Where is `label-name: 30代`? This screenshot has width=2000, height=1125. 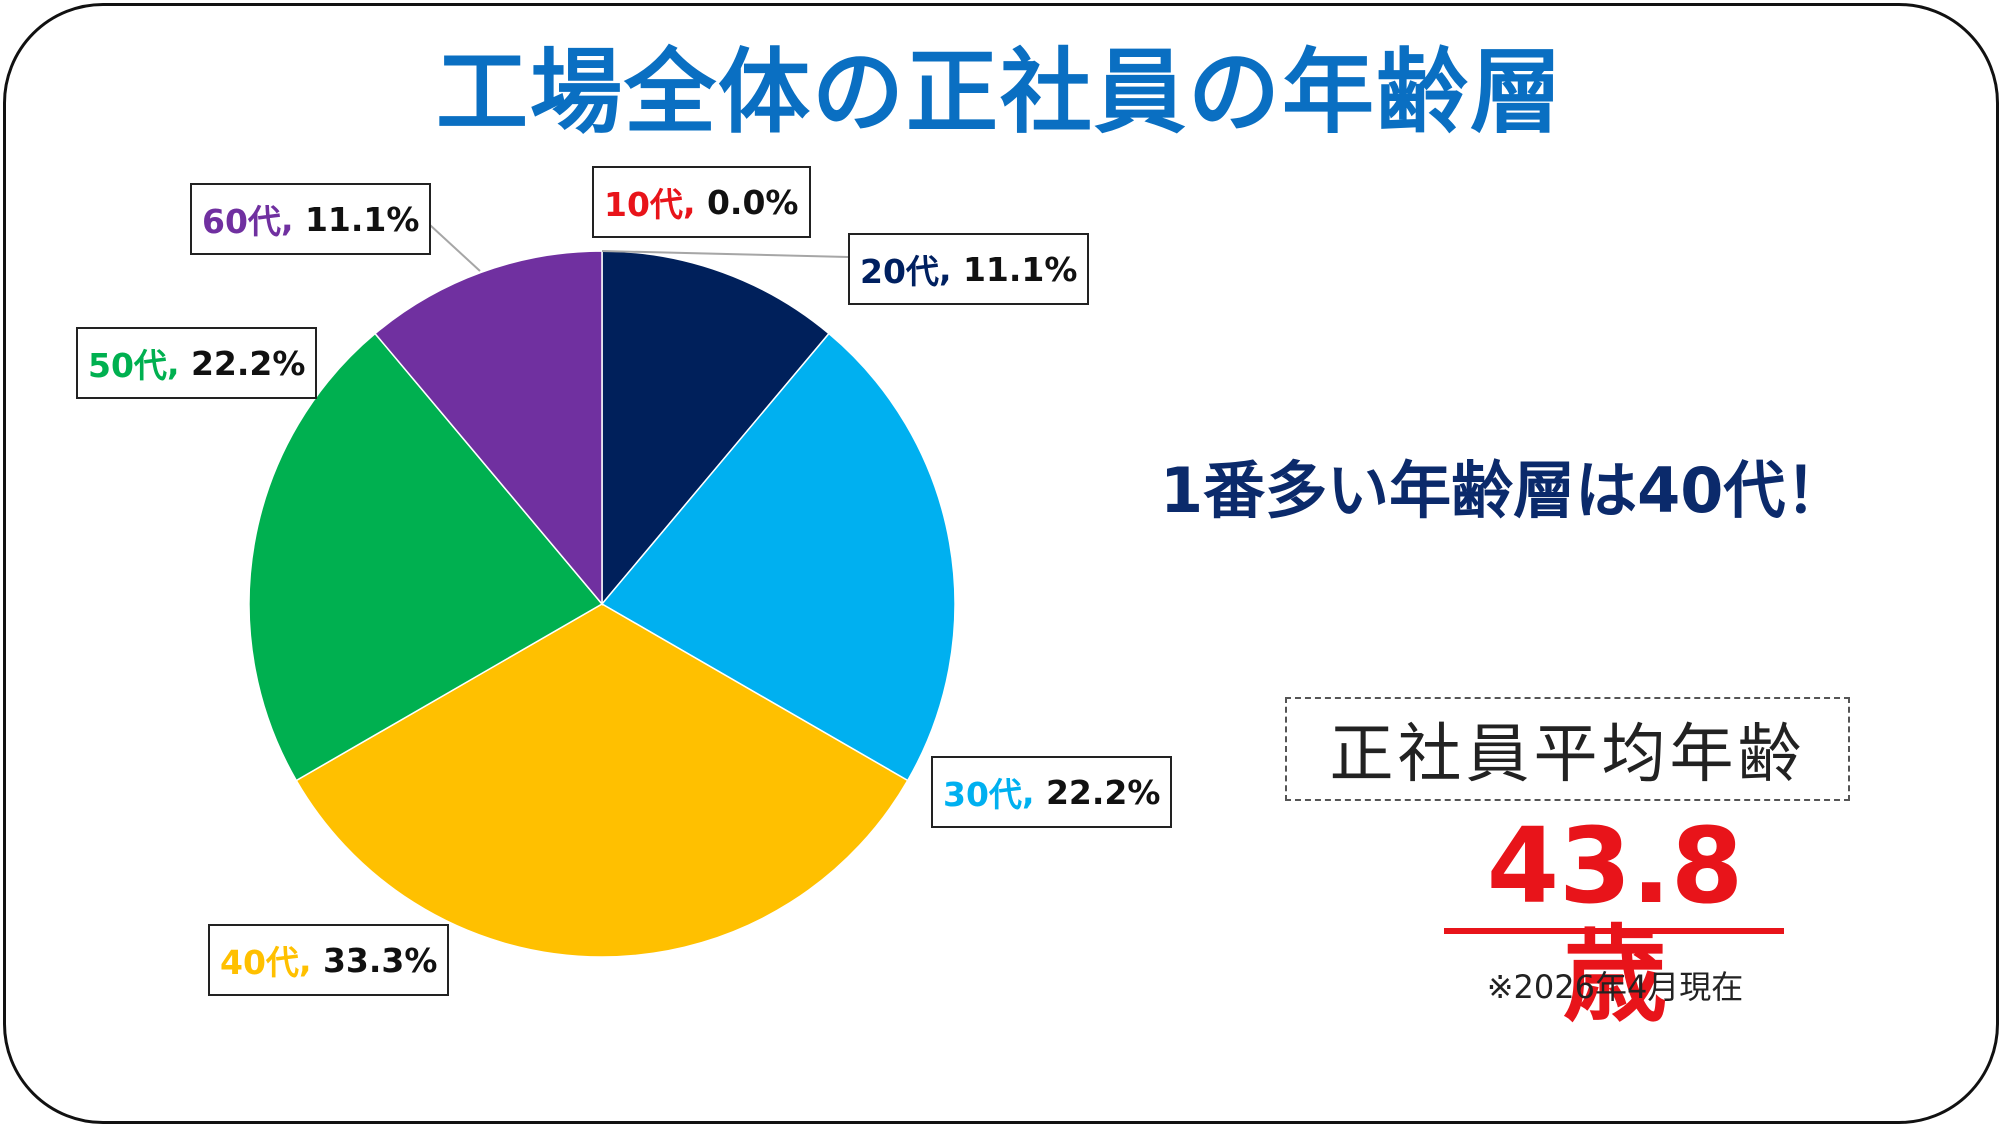
label-name: 30代 is located at coordinates (982, 794).